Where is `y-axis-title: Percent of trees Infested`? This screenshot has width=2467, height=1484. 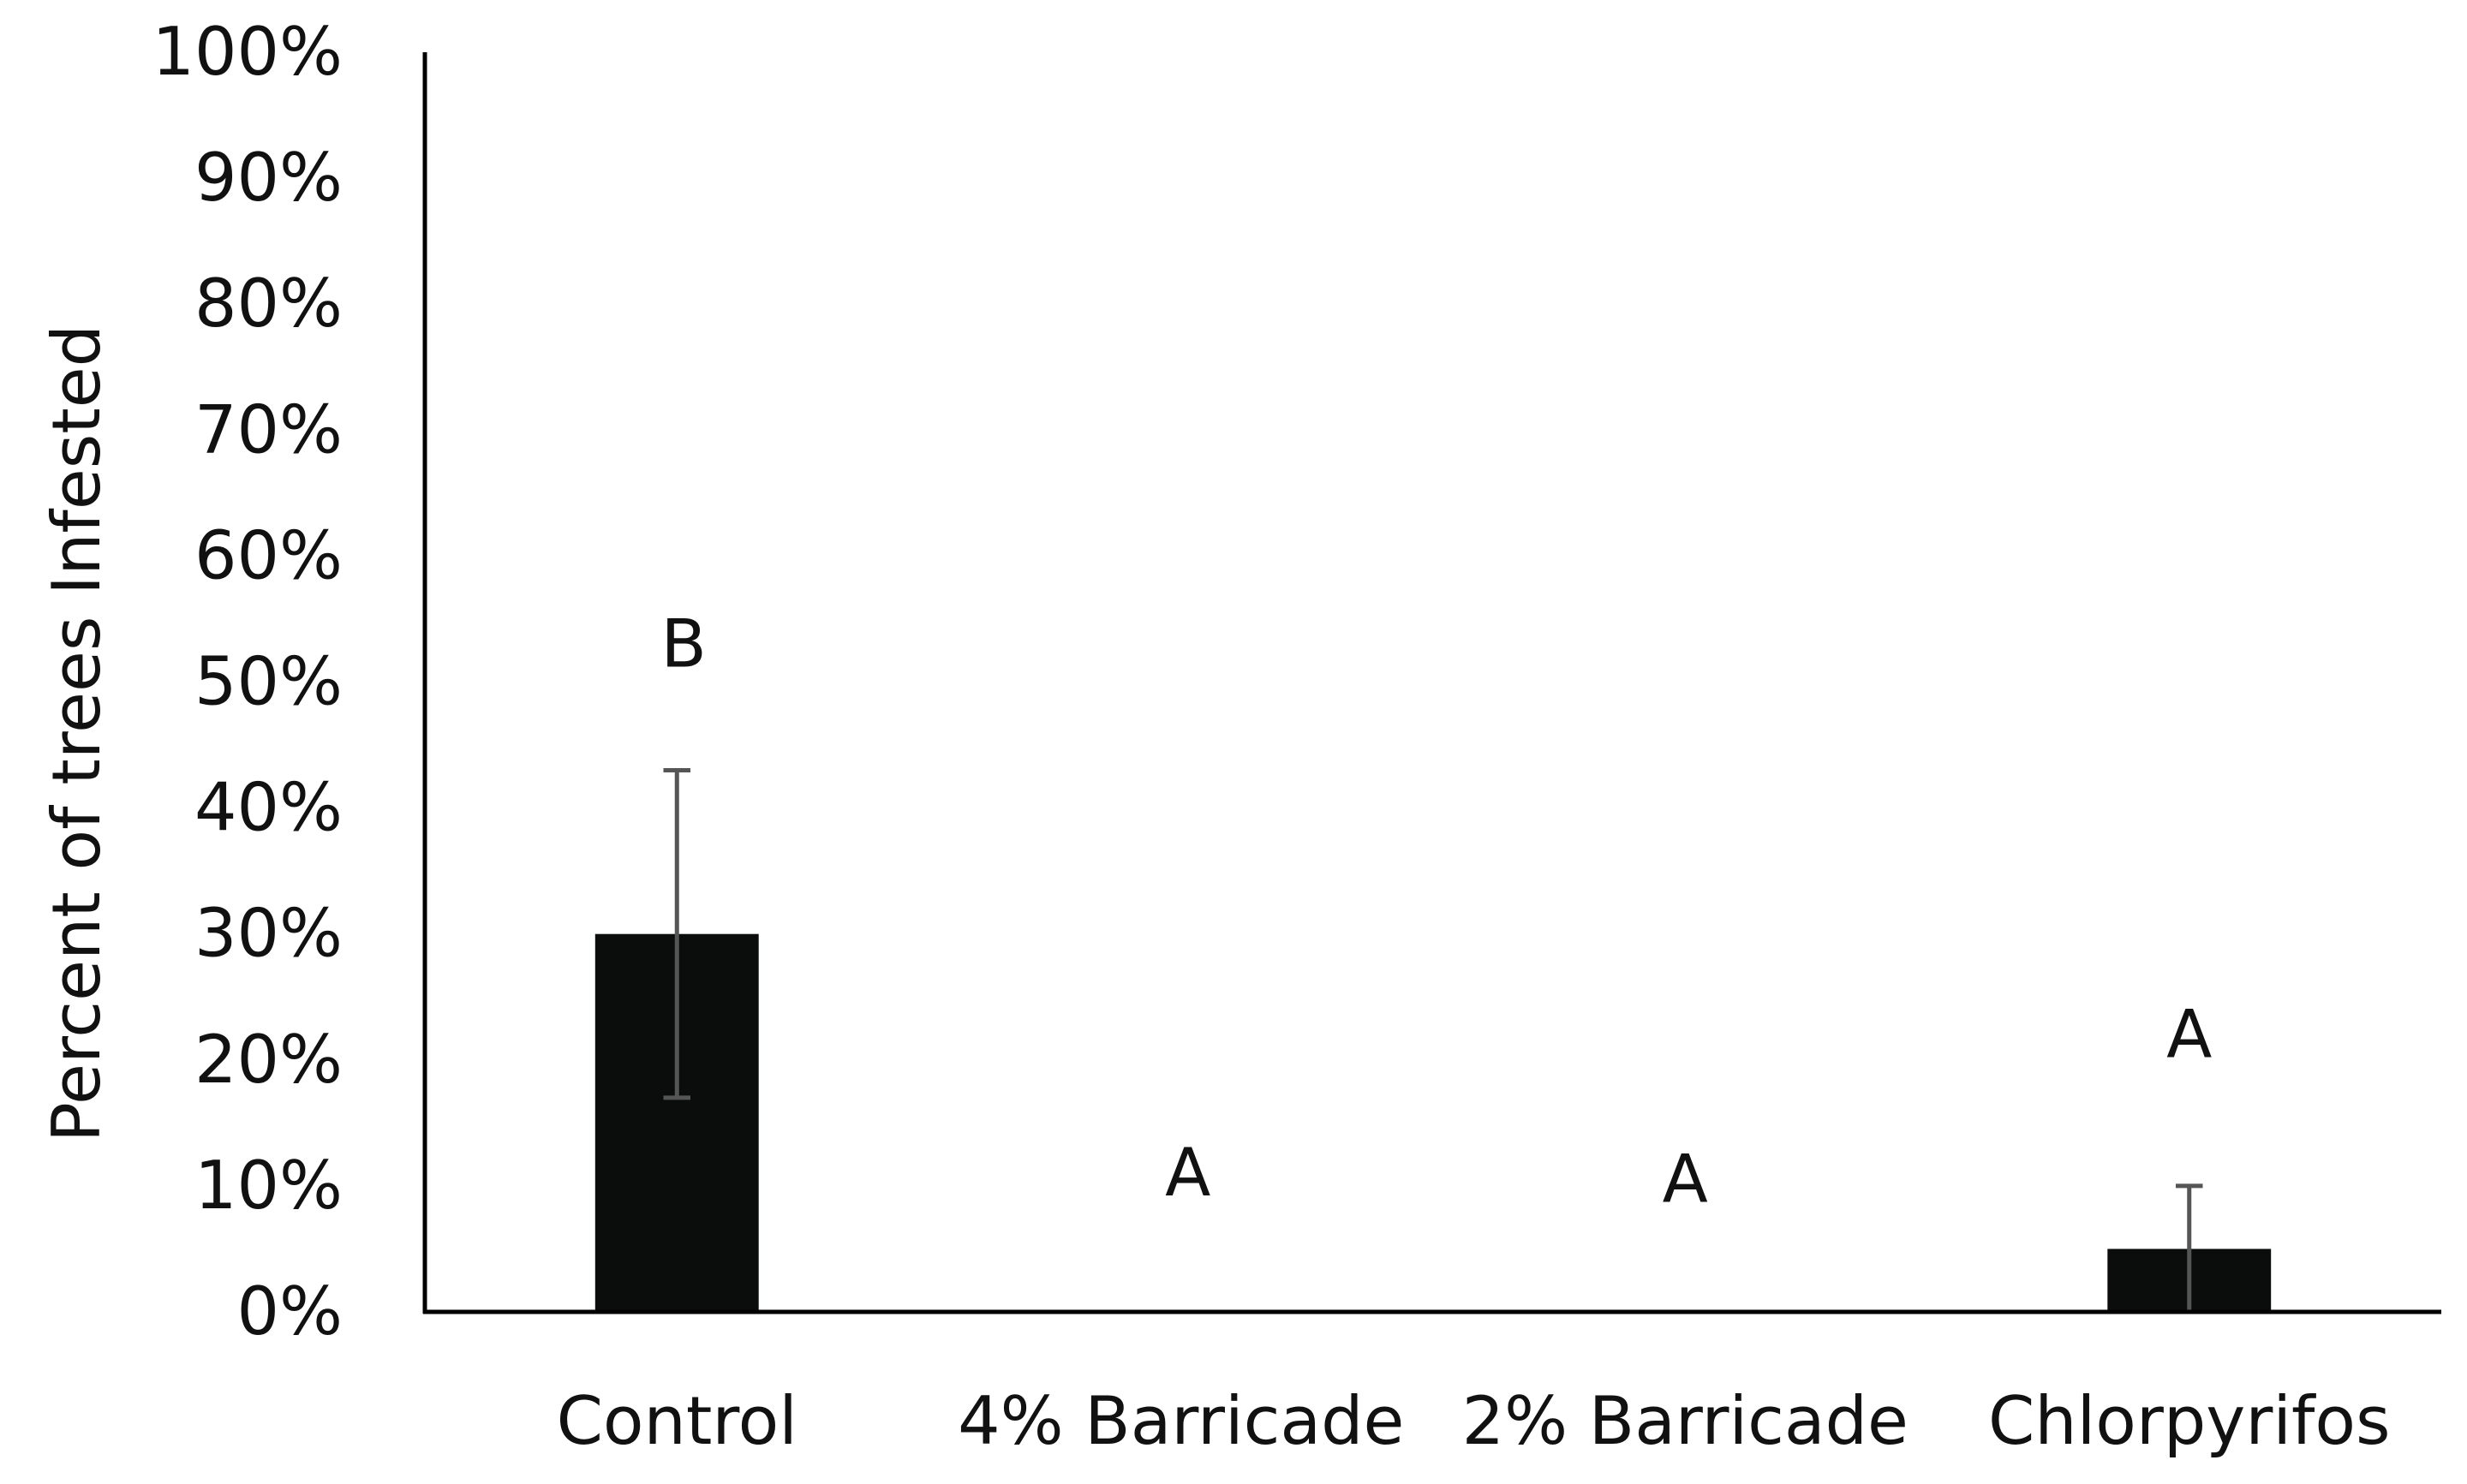 y-axis-title: Percent of trees Infested is located at coordinates (78, 733).